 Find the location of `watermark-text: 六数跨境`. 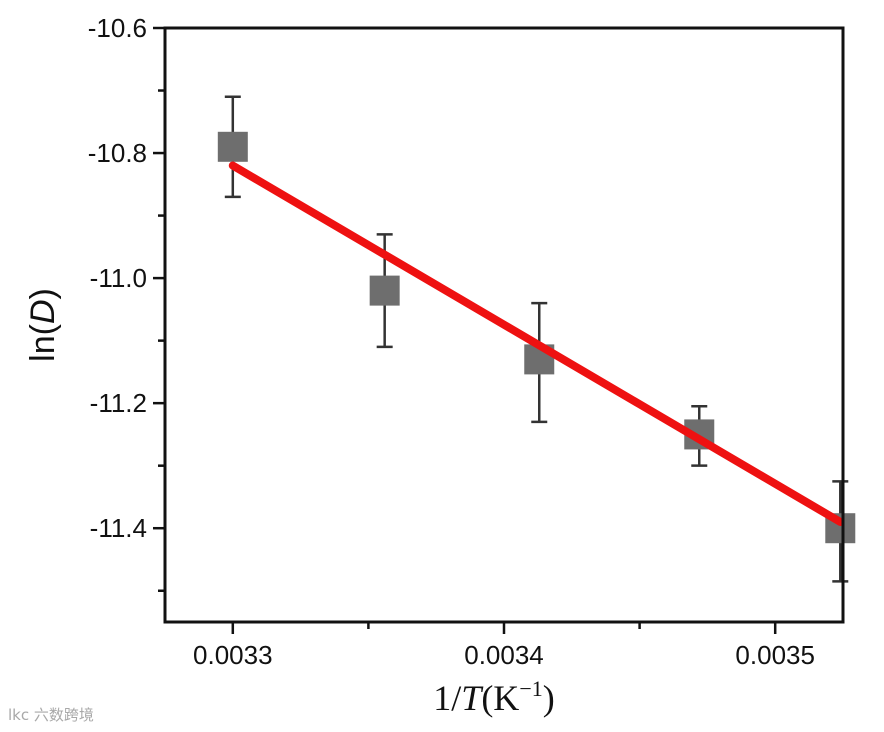

watermark-text: 六数跨境 is located at coordinates (63, 715).